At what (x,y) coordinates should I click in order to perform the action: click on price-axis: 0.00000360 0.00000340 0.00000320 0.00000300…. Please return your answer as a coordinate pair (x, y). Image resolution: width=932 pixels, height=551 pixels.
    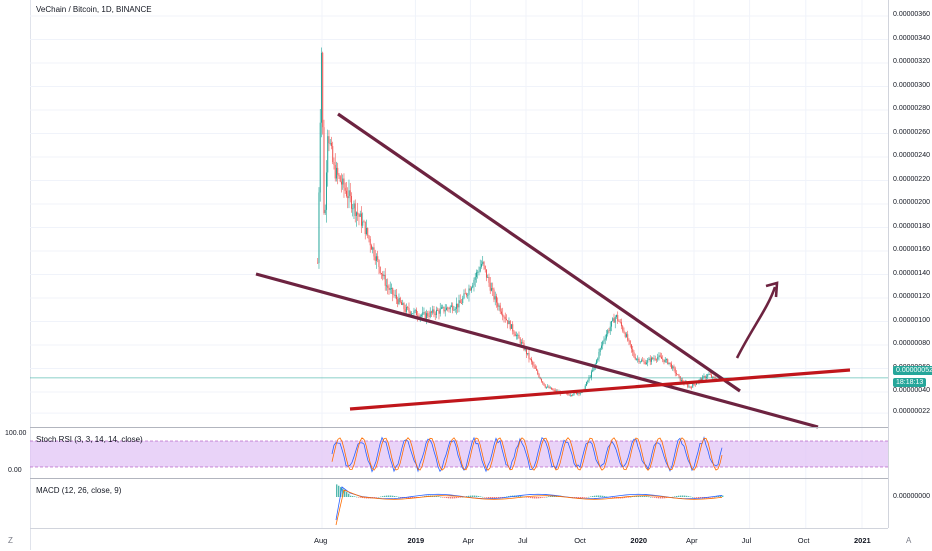
    Looking at the image, I should click on (910, 264).